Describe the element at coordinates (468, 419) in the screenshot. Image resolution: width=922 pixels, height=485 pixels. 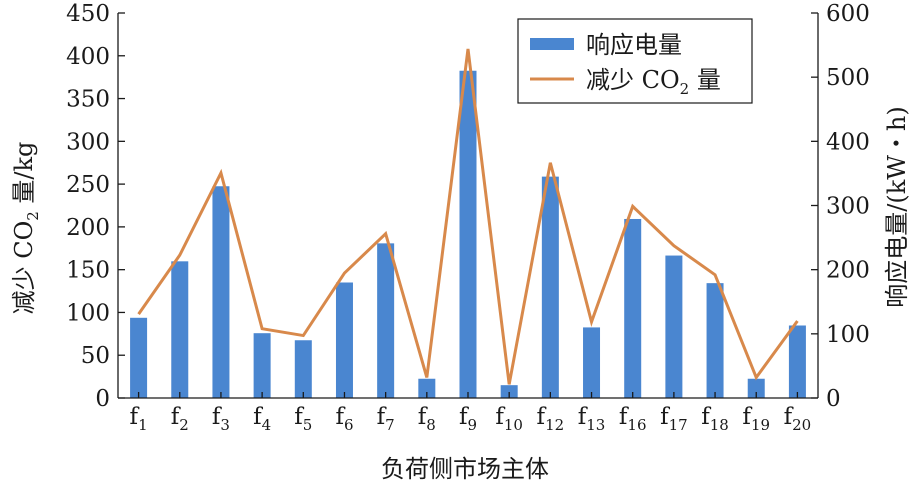
I see `category-label: f9` at that location.